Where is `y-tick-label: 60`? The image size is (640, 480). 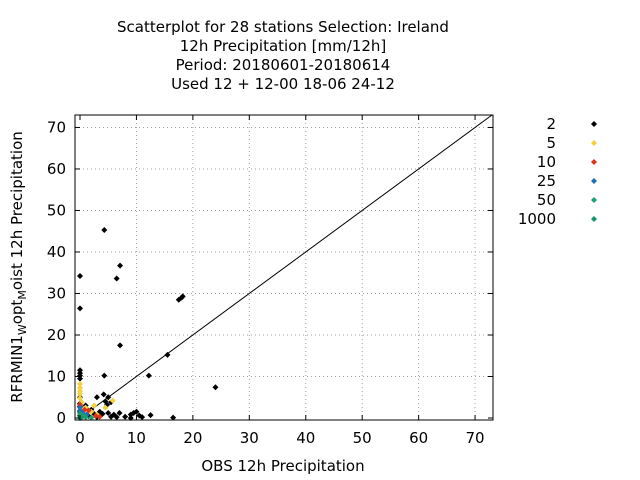
y-tick-label: 60 is located at coordinates (56, 169).